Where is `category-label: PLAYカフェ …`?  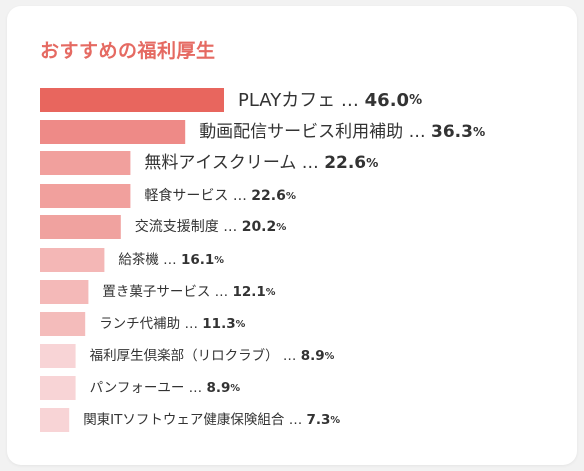 category-label: PLAYカフェ … is located at coordinates (301, 100).